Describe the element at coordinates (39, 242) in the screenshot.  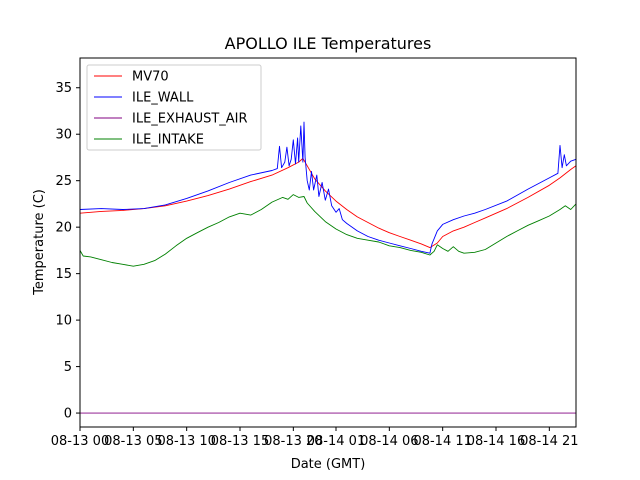
I see `y-axis-label: Temperature (C)` at that location.